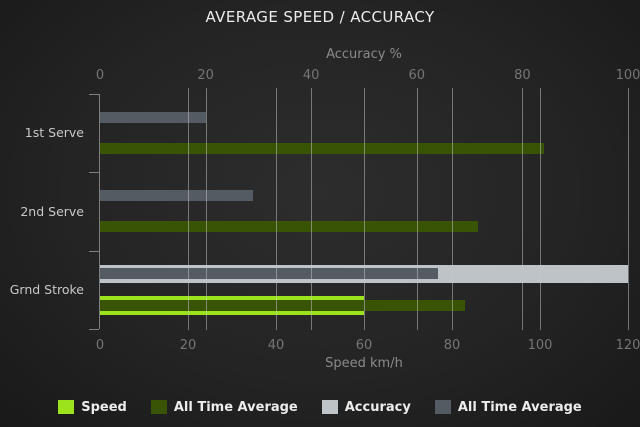  Describe the element at coordinates (322, 148) in the screenshot. I see `bar-bottom-all-time-average-1st-serve` at that location.